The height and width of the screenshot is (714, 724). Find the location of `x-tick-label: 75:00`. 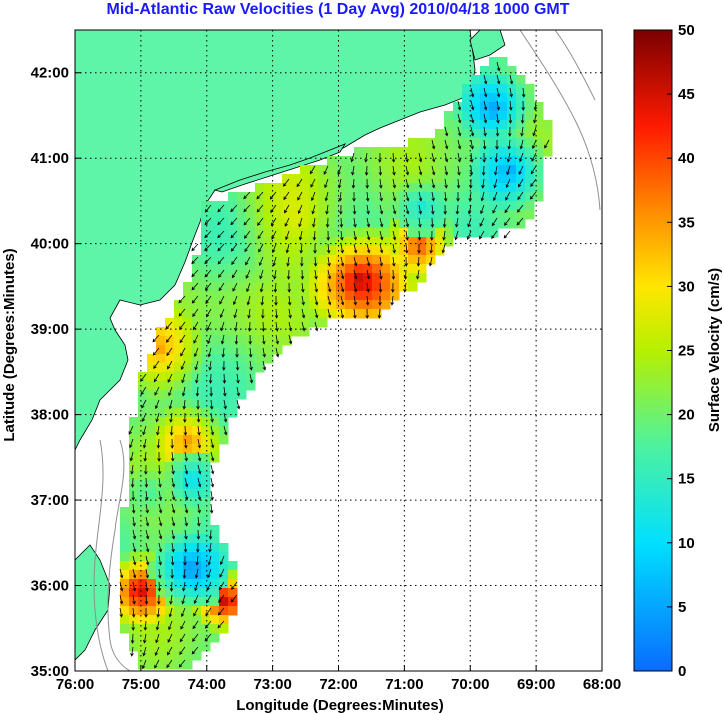

x-tick-label: 75:00 is located at coordinates (141, 684).